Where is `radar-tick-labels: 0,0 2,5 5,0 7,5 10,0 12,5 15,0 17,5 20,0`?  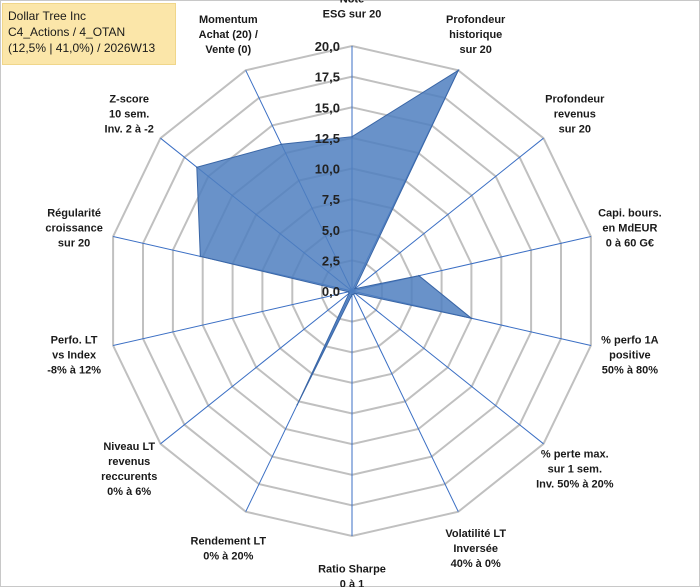 radar-tick-labels: 0,0 2,5 5,0 7,5 10,0 12,5 15,0 17,5 20,0 is located at coordinates (327, 169).